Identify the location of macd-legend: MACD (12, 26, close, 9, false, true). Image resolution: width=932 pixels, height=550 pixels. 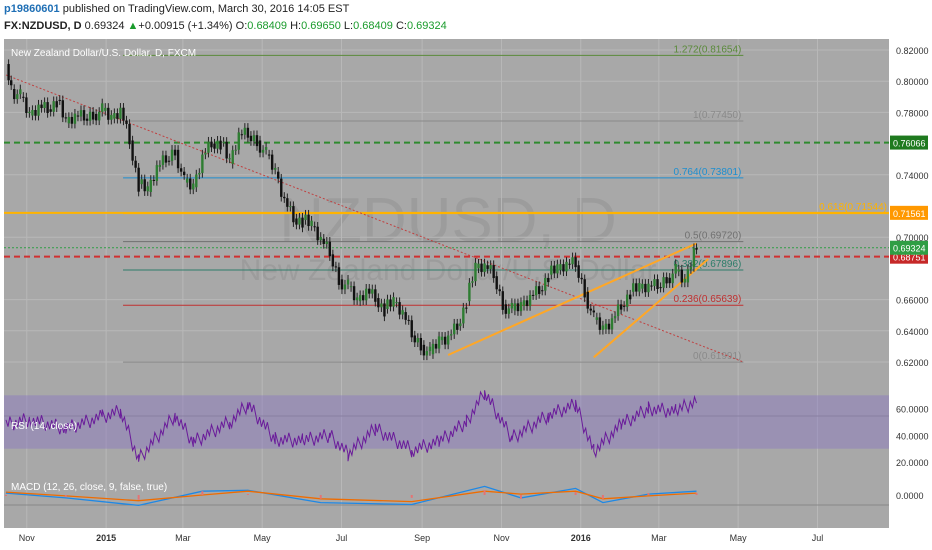
(89, 487).